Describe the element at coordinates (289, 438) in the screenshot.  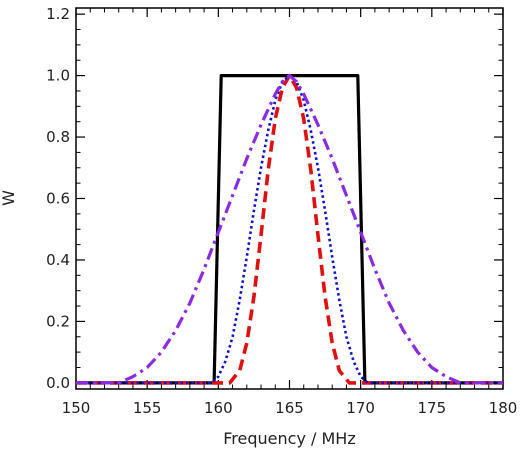
I see `x-axis-title: Frequency / MHz` at that location.